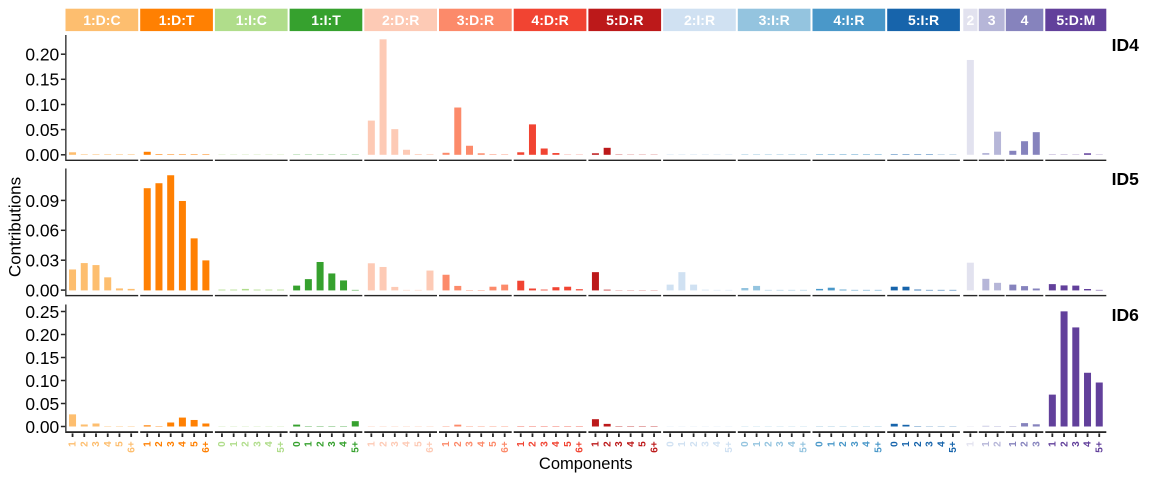 The height and width of the screenshot is (480, 1152). I want to click on svg-text: 1:I:C, so click(251, 20).